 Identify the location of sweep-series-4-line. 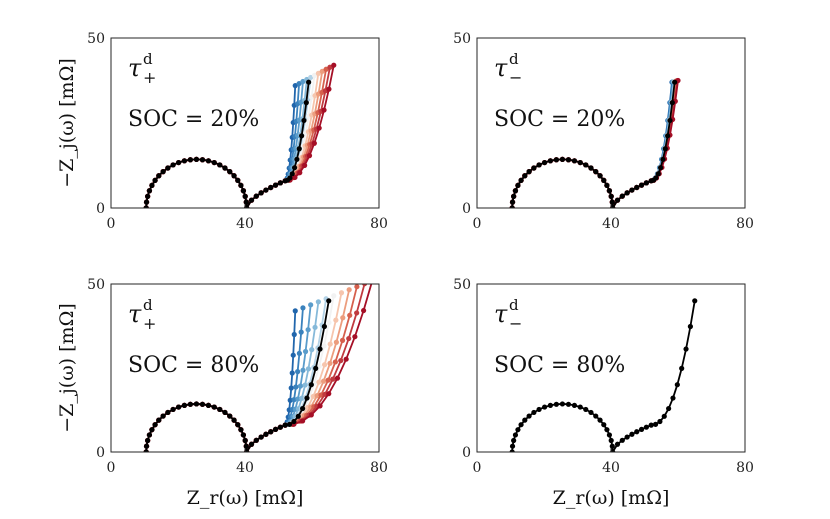
(593, 144).